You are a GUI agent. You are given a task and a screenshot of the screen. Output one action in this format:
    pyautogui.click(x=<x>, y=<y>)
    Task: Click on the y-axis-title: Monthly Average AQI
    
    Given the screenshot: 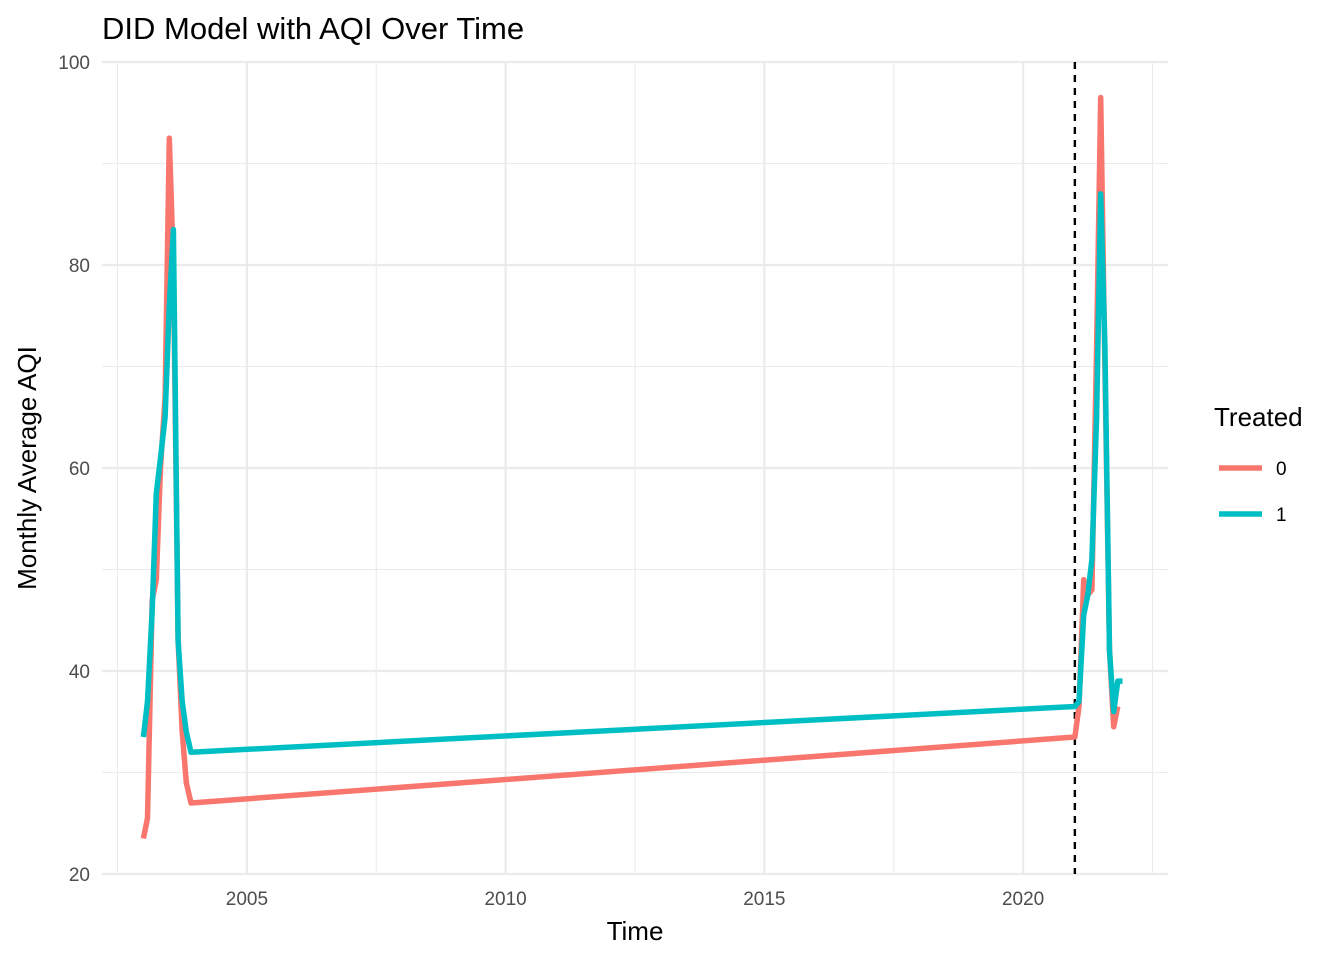 What is the action you would take?
    pyautogui.click(x=27, y=468)
    